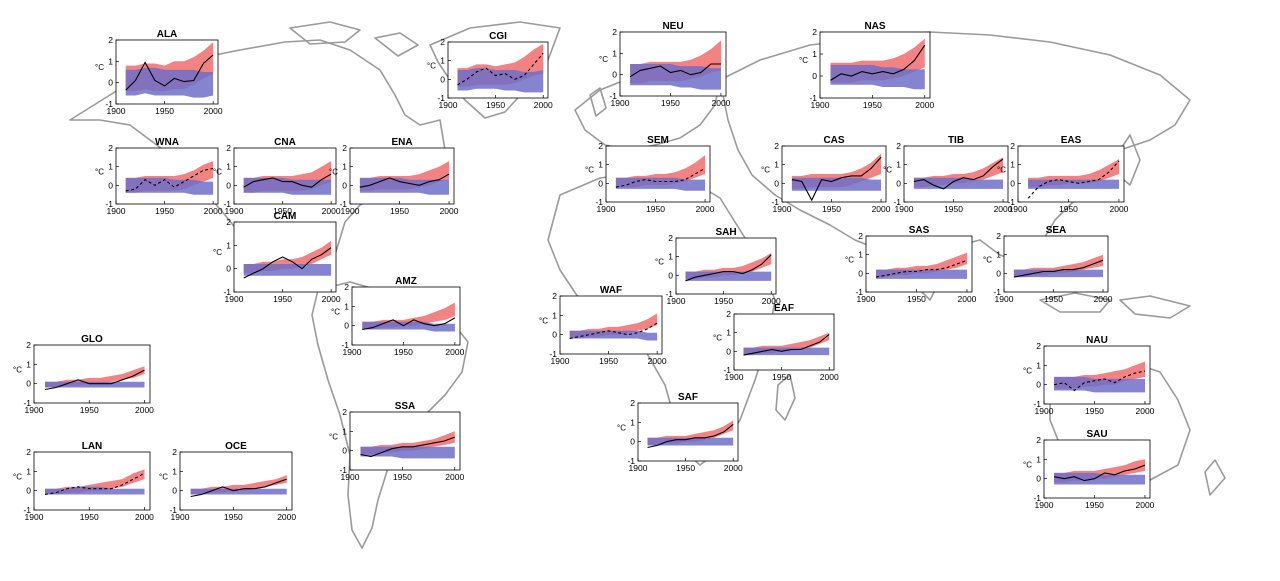  I want to click on panel-tib: -1 0 1 2 1900 1950 2000 °C TIB, so click(948, 174).